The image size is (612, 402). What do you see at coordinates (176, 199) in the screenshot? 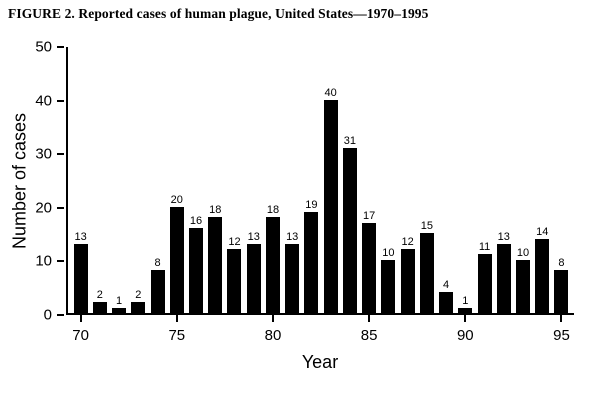
I see `bar-value-label: 20` at bounding box center [176, 199].